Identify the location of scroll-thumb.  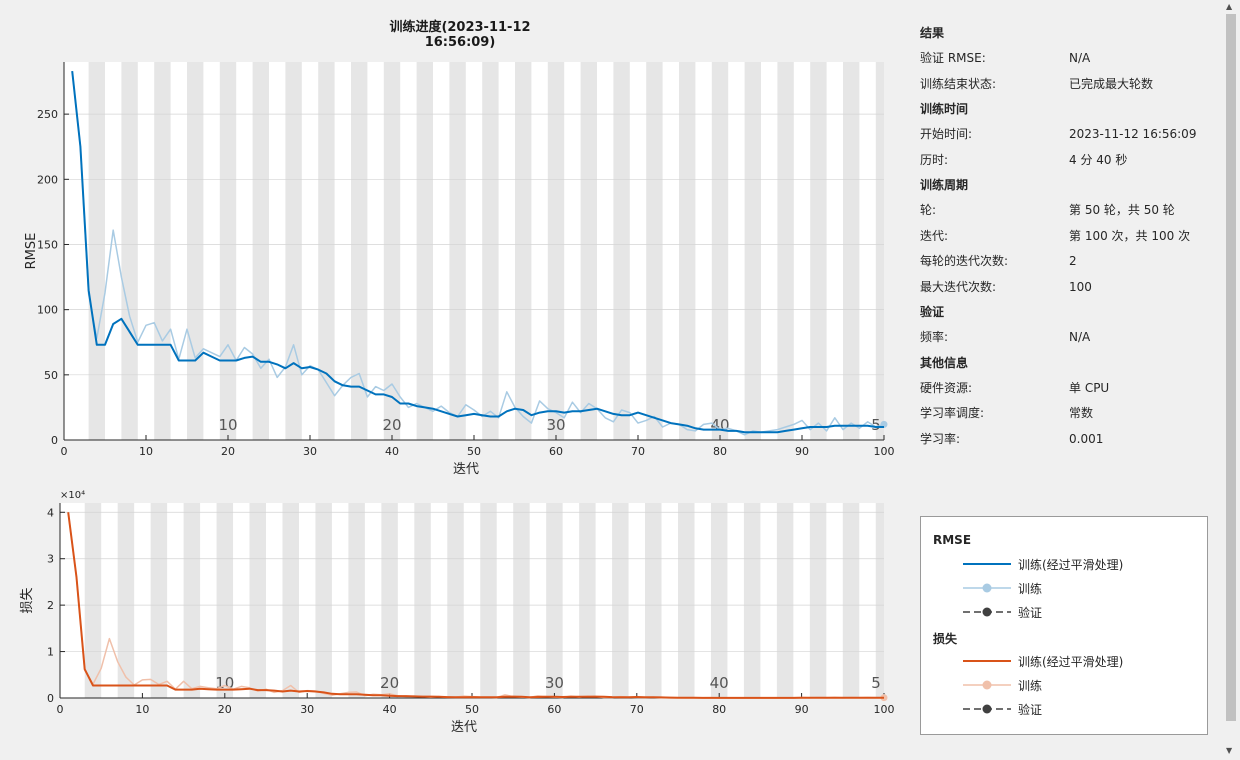
(1231, 367).